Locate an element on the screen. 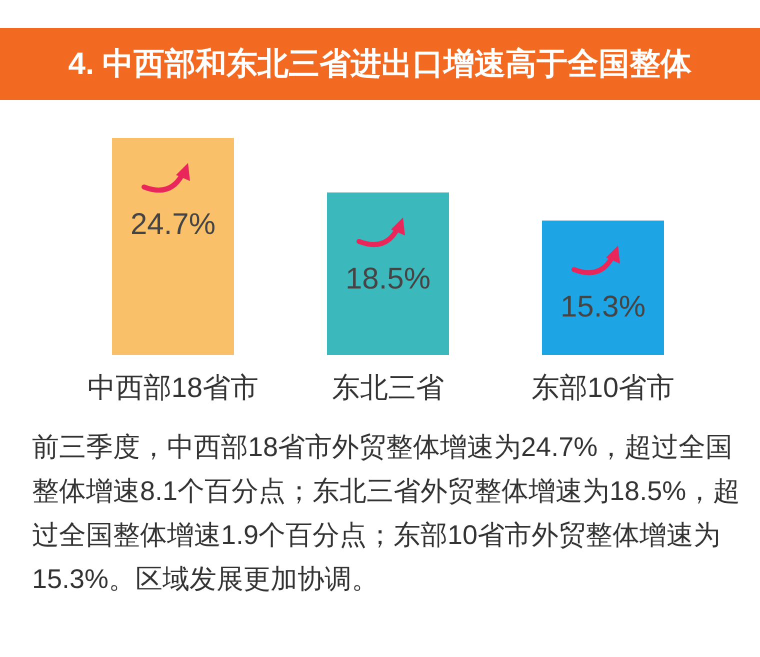  title: 4. 中西部和东北三省进出口增速高于全国整体 is located at coordinates (380, 64).